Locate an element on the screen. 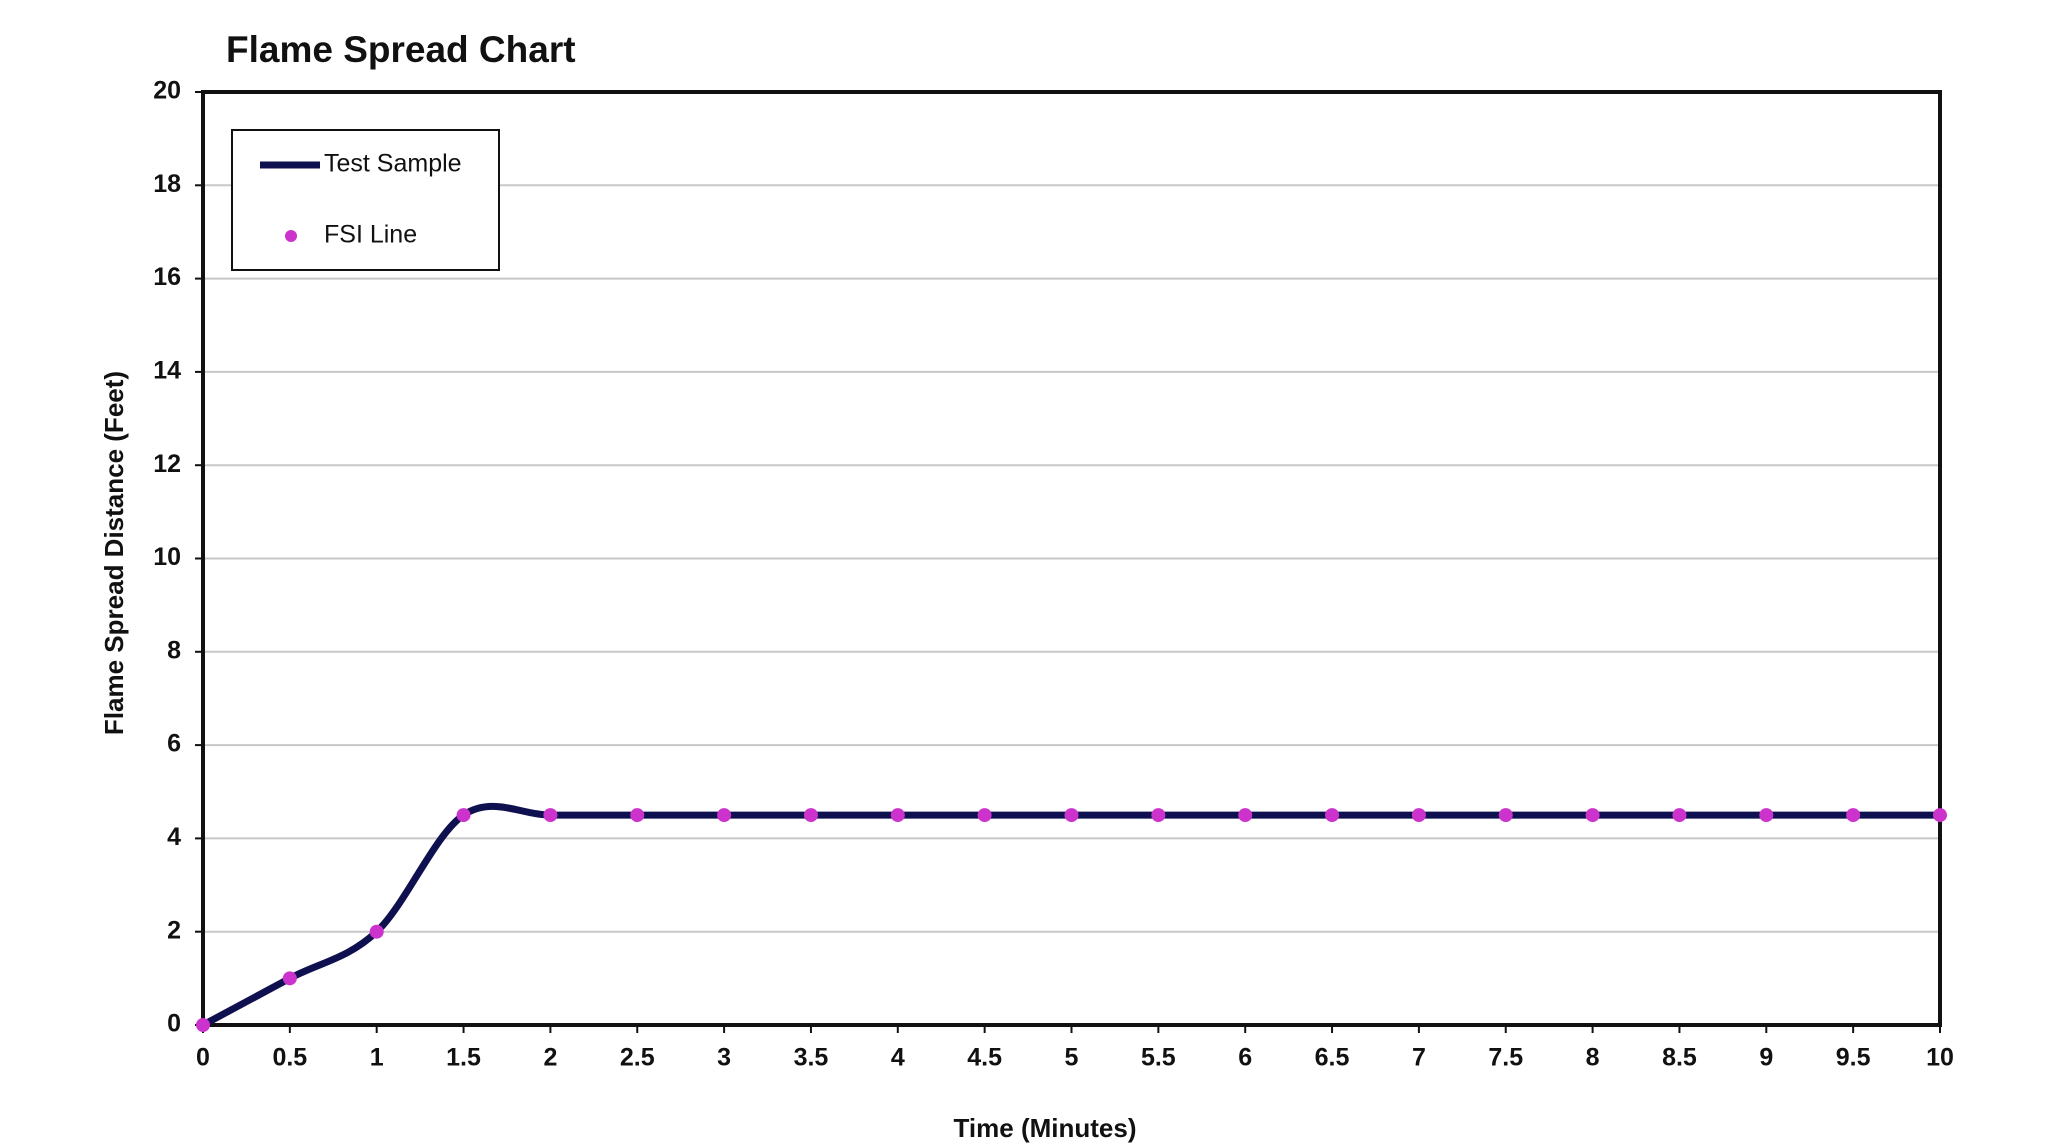 The image size is (2045, 1146). x-tick-label: 5.5 is located at coordinates (1158, 1058).